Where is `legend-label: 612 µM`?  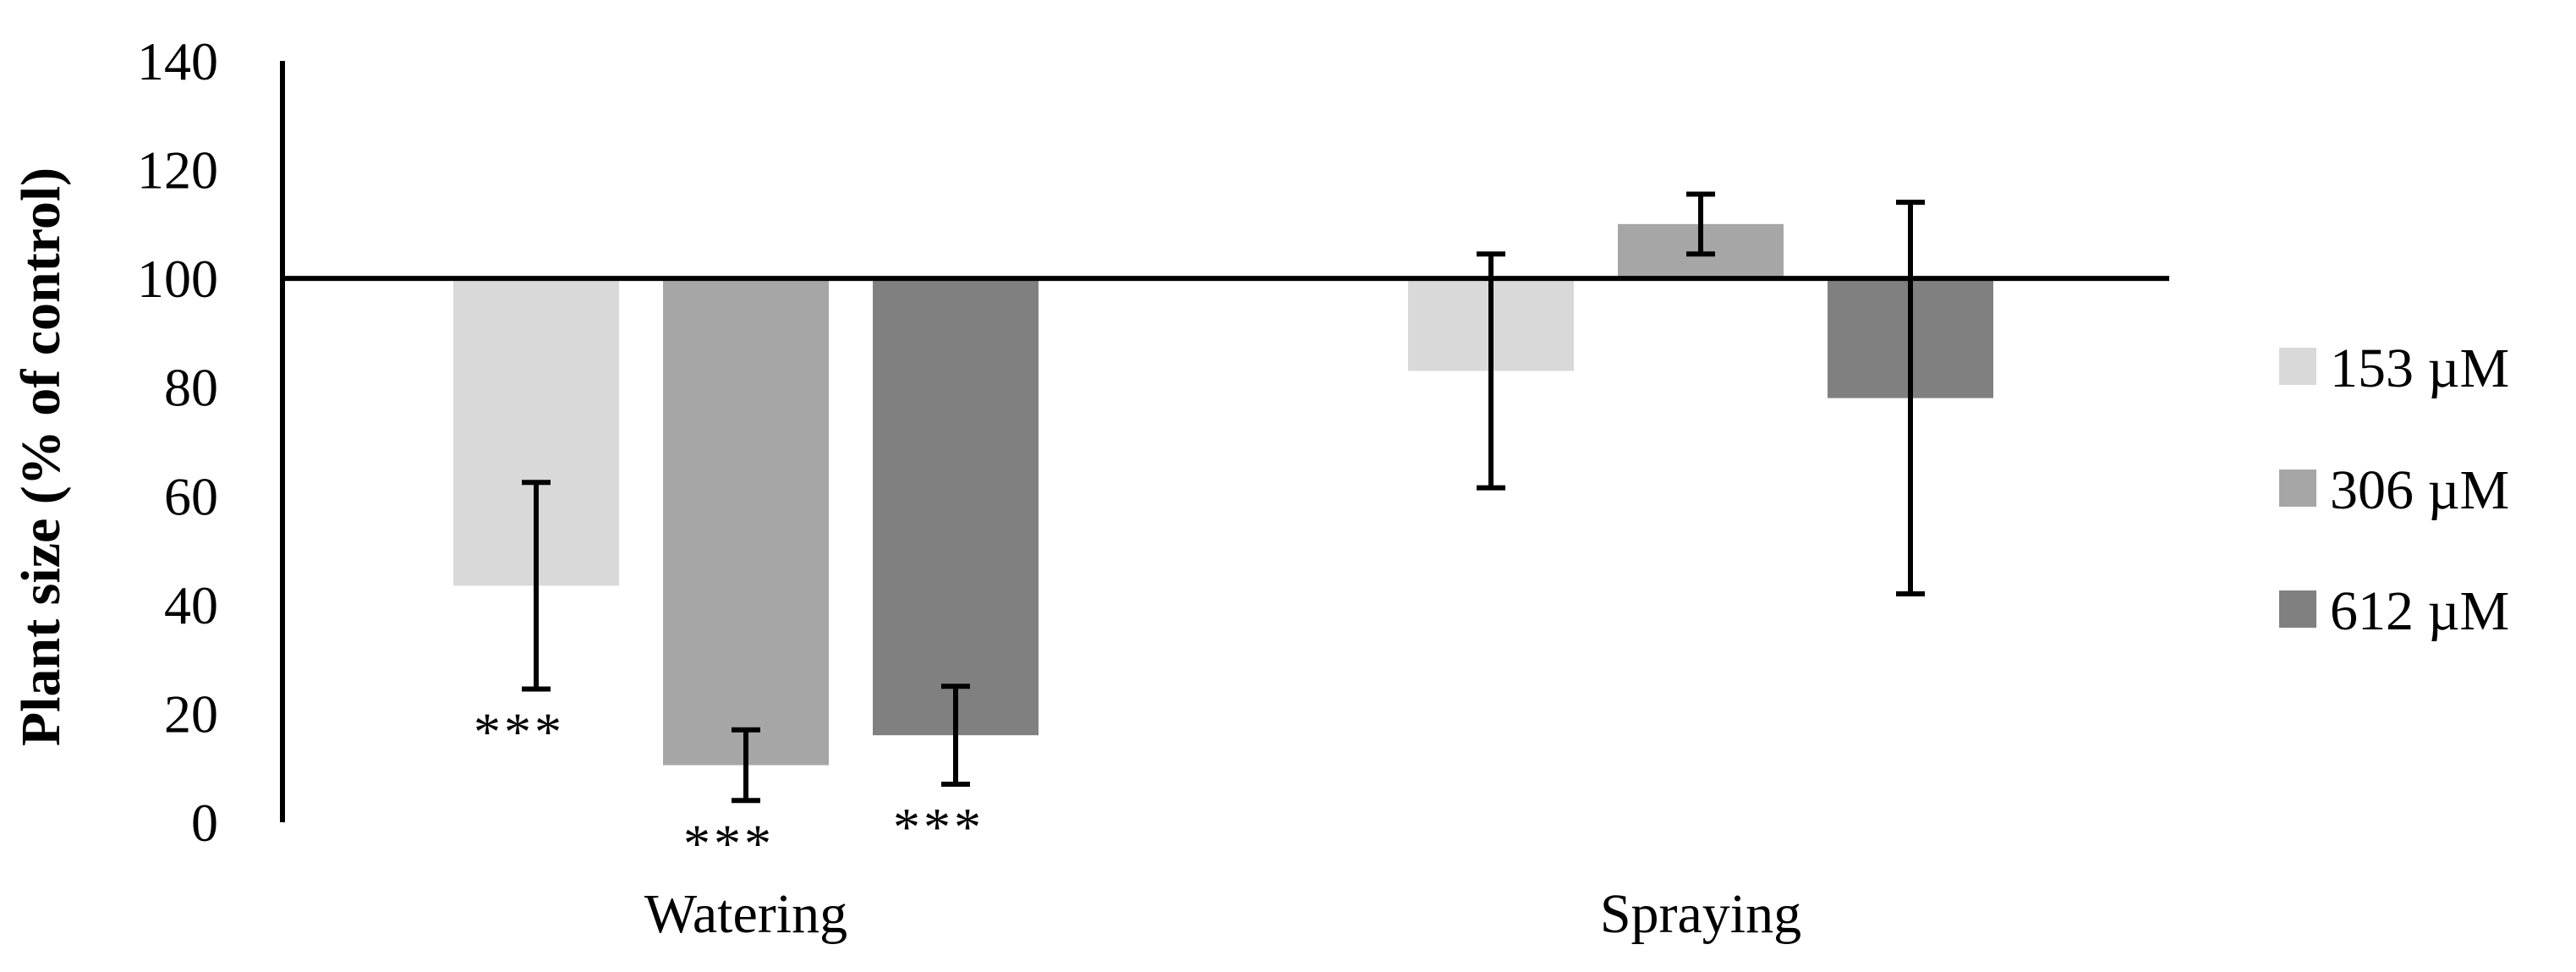
legend-label: 612 µM is located at coordinates (2419, 611).